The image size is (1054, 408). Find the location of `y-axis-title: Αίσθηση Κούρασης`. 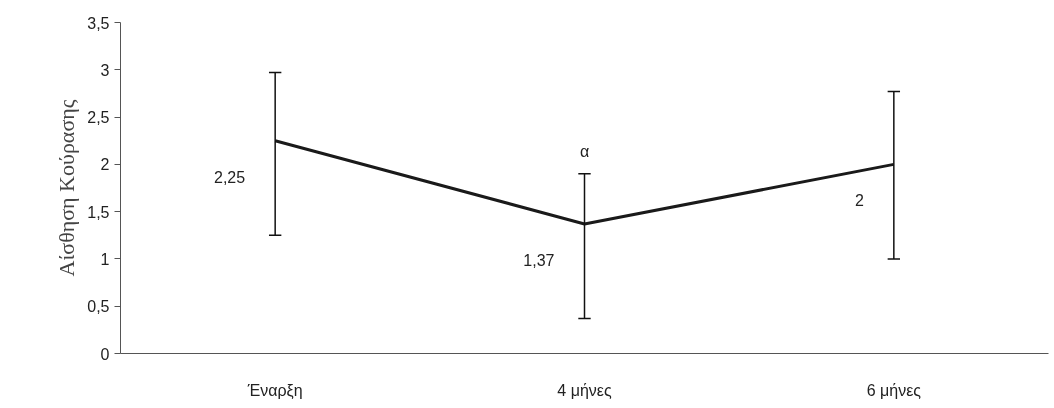

y-axis-title: Αίσθηση Κούρασης is located at coordinates (67, 188).